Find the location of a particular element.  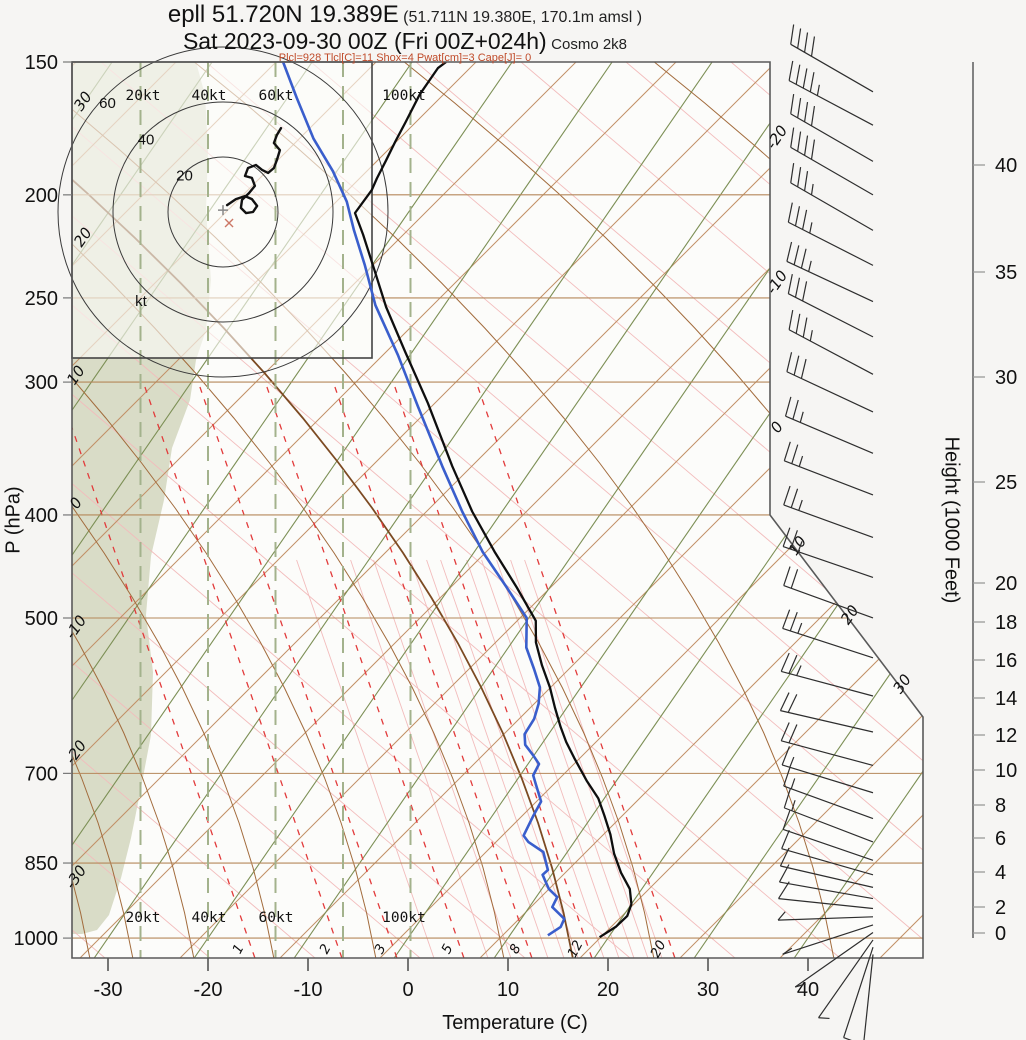

model-name: Cosmo 2k8 is located at coordinates (589, 44).